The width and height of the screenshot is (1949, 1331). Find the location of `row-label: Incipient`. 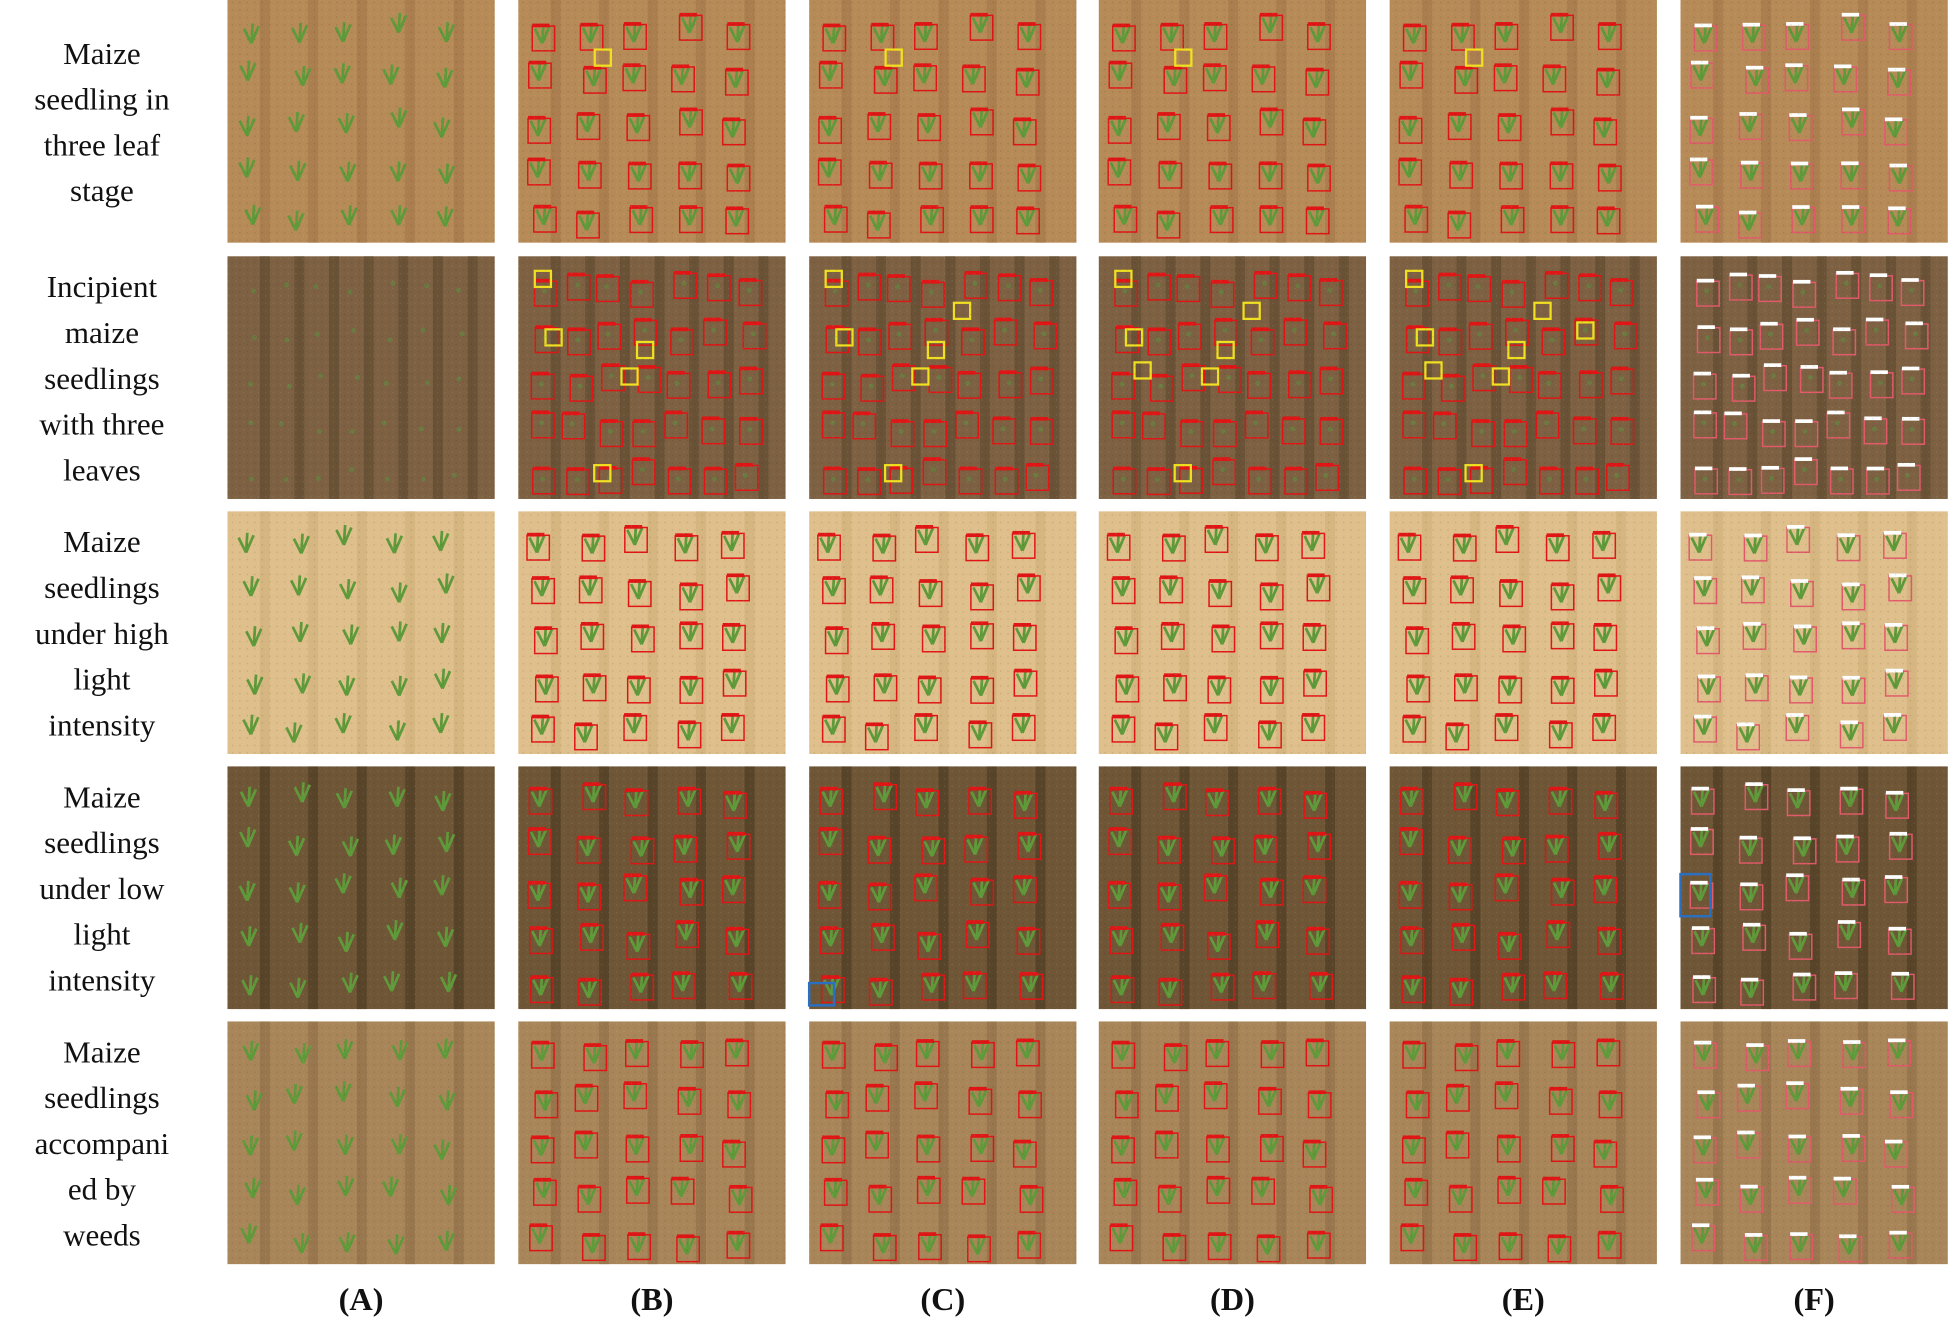

row-label: Incipient is located at coordinates (102, 286).